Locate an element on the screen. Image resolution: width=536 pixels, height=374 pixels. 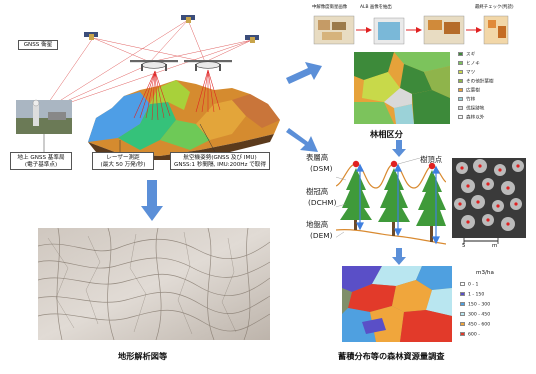
dchm-label: 樹冠高 is located at coordinates (317, 191).